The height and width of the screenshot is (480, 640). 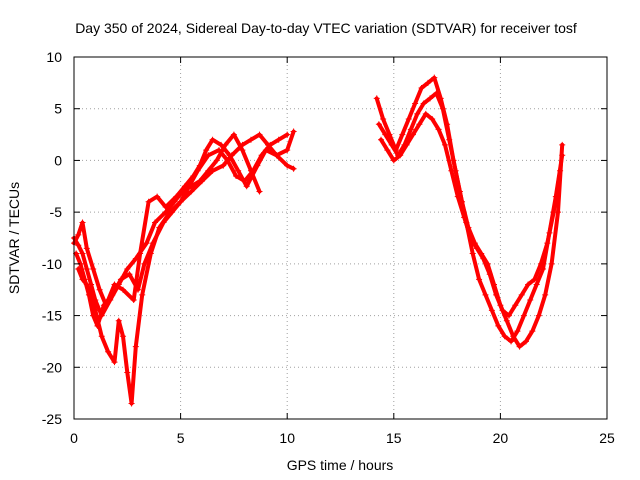 What do you see at coordinates (56, 212) in the screenshot?
I see `y-tick-label: -5` at bounding box center [56, 212].